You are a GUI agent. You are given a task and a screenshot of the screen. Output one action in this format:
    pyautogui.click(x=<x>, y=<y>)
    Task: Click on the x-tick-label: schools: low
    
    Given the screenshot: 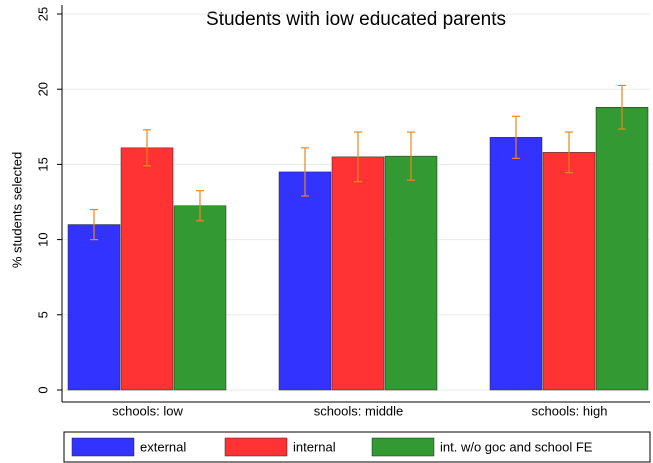 What is the action you would take?
    pyautogui.click(x=147, y=410)
    